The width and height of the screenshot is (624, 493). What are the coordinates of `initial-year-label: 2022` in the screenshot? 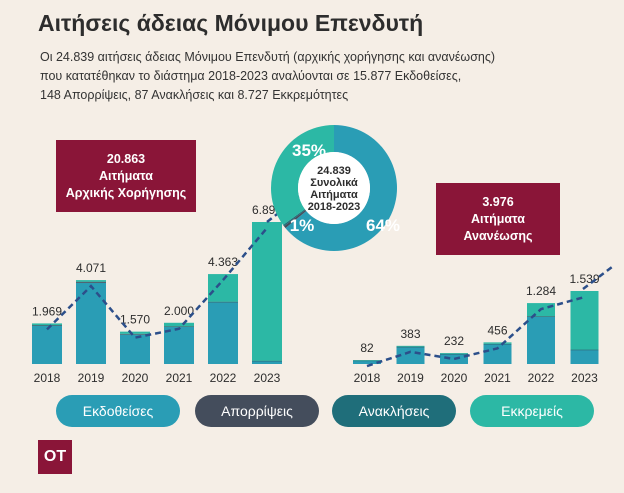 It's located at (223, 378).